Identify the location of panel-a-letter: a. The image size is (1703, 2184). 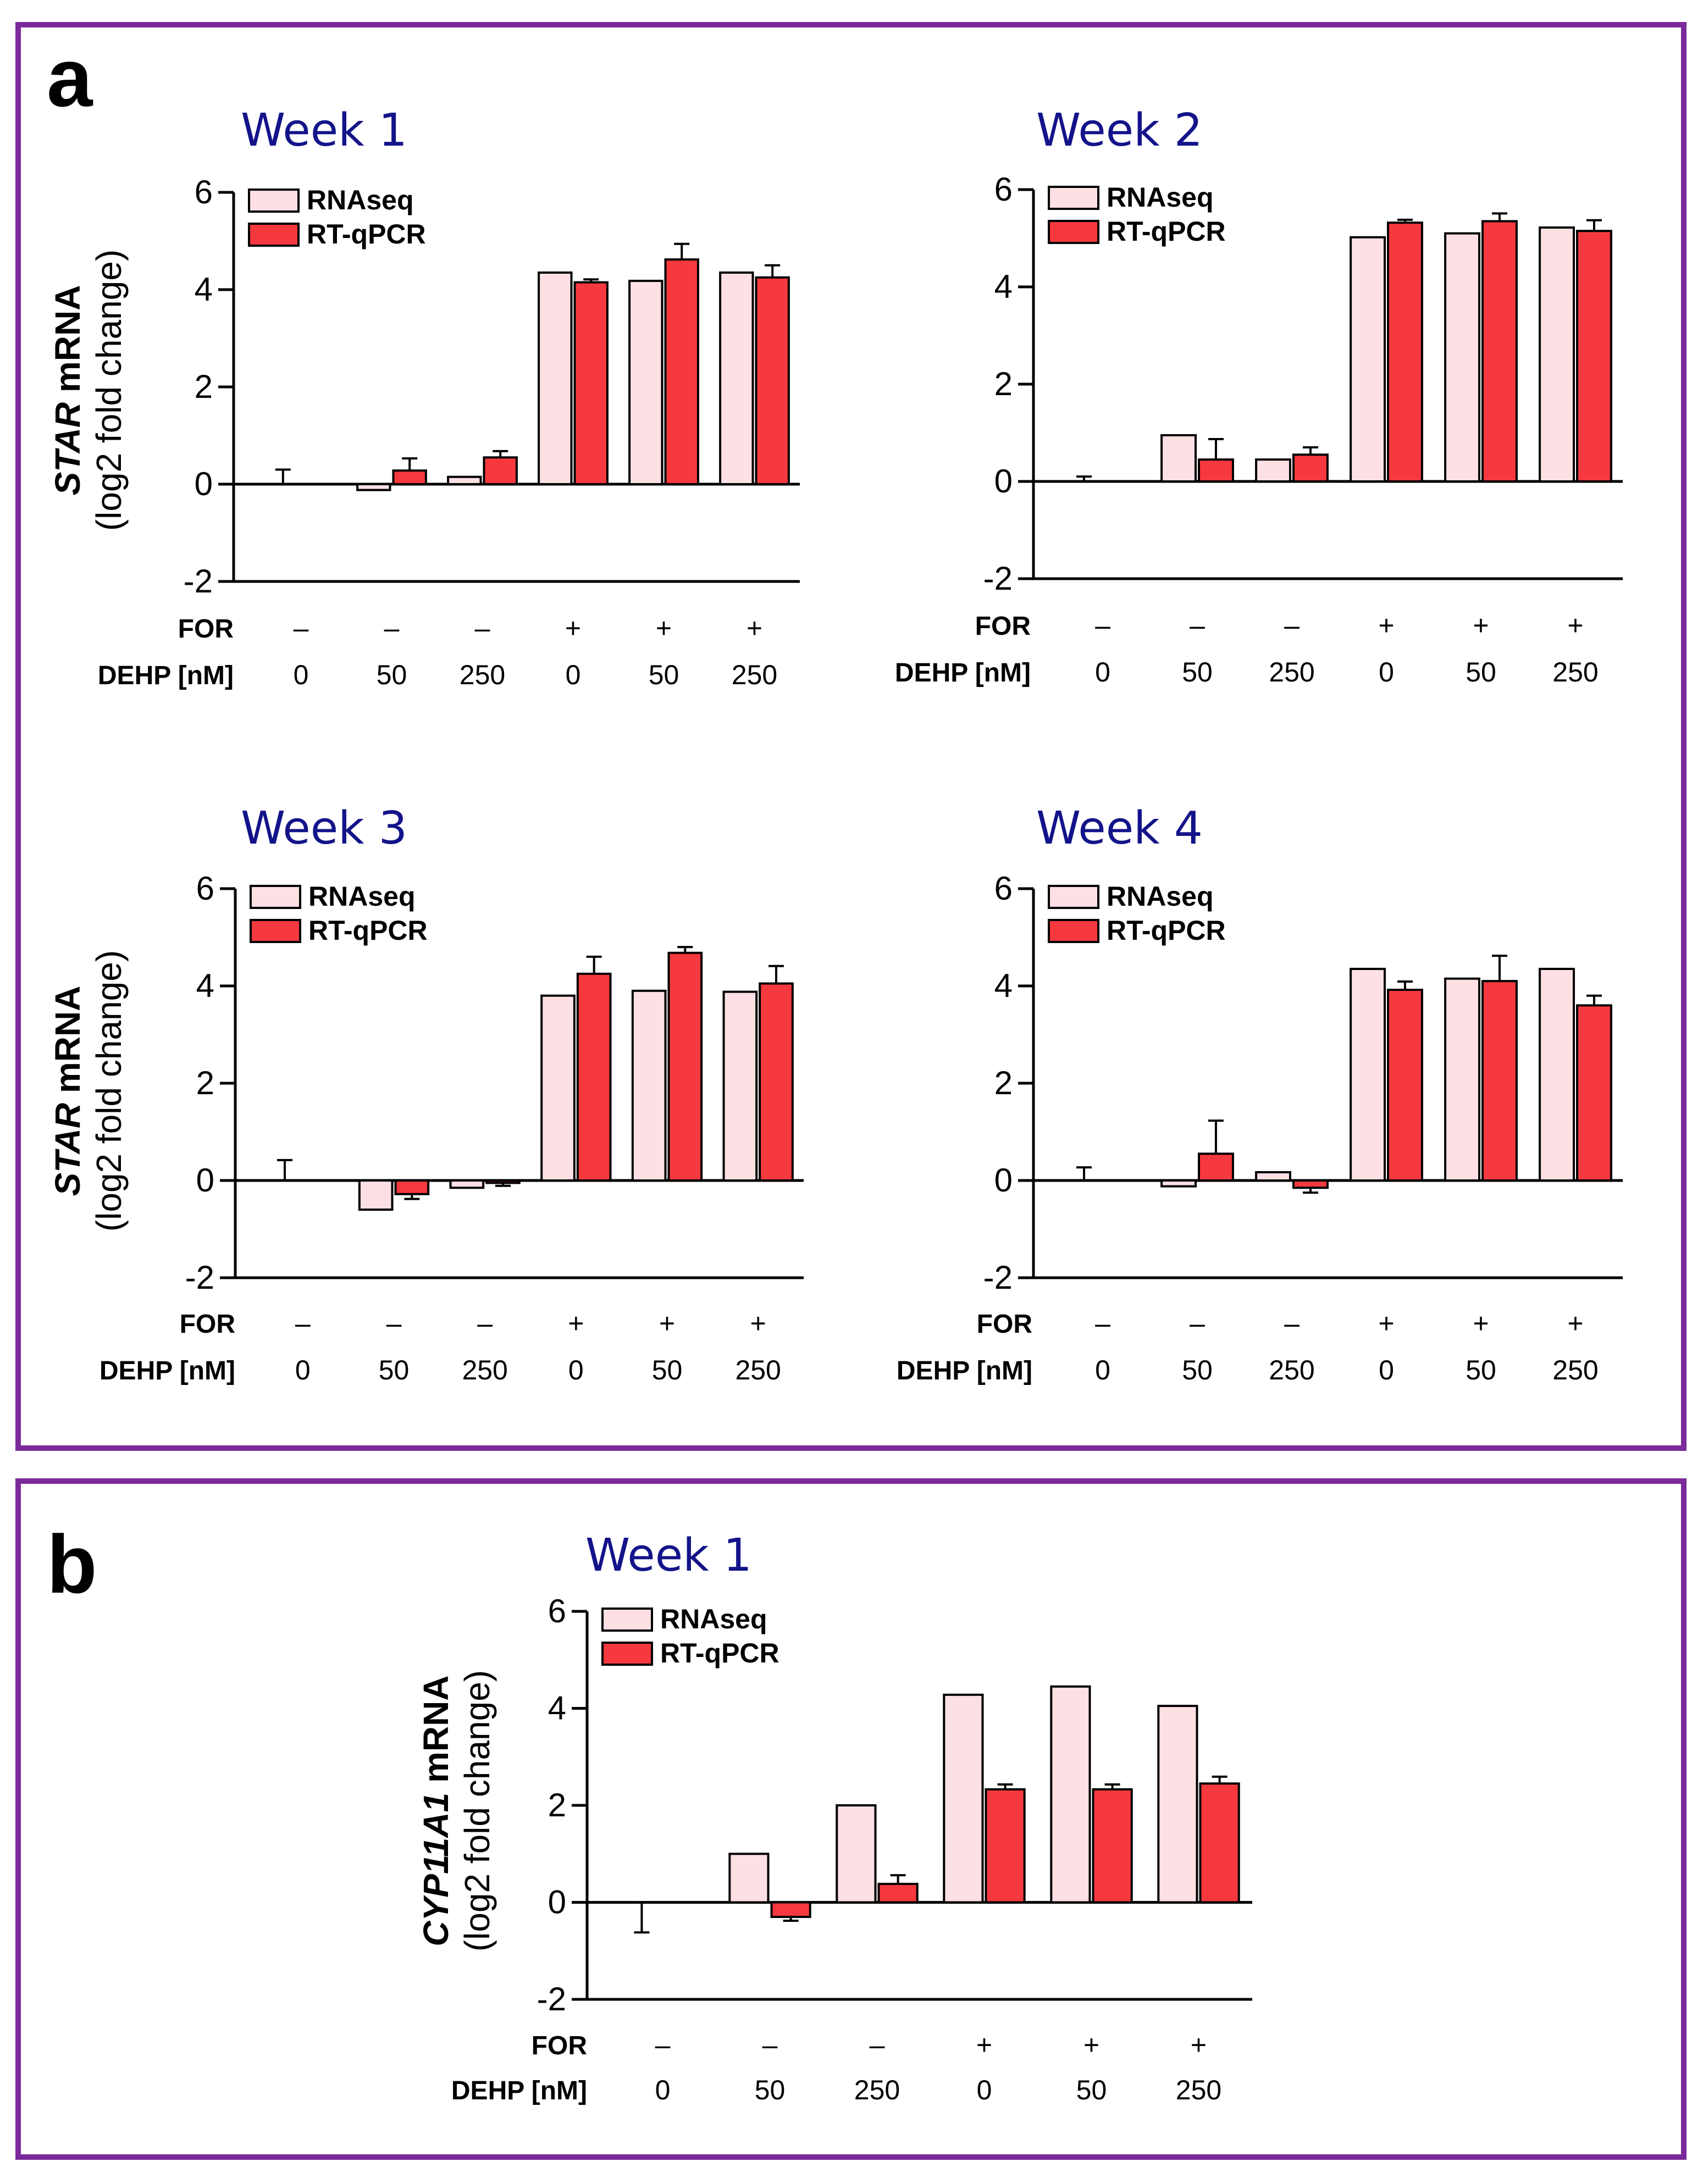
(70, 78).